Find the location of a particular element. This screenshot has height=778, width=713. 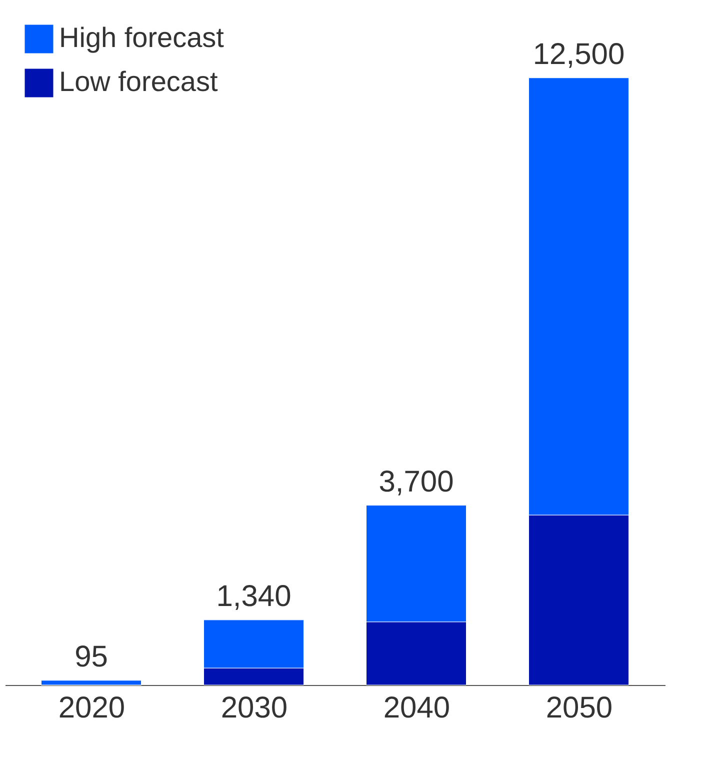

annotation: 12,500 is located at coordinates (578, 54).